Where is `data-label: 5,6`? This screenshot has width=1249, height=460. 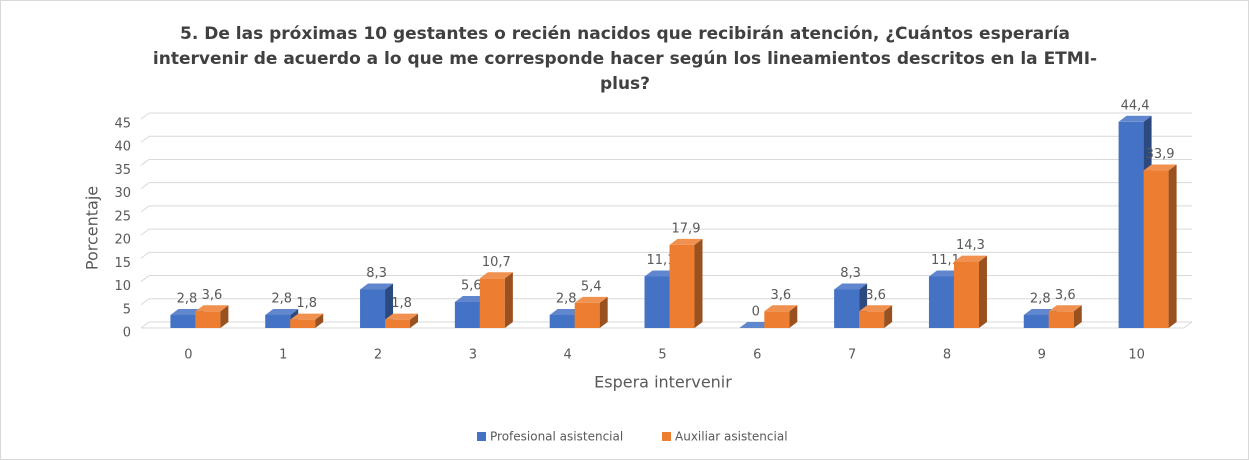
data-label: 5,6 is located at coordinates (471, 285).